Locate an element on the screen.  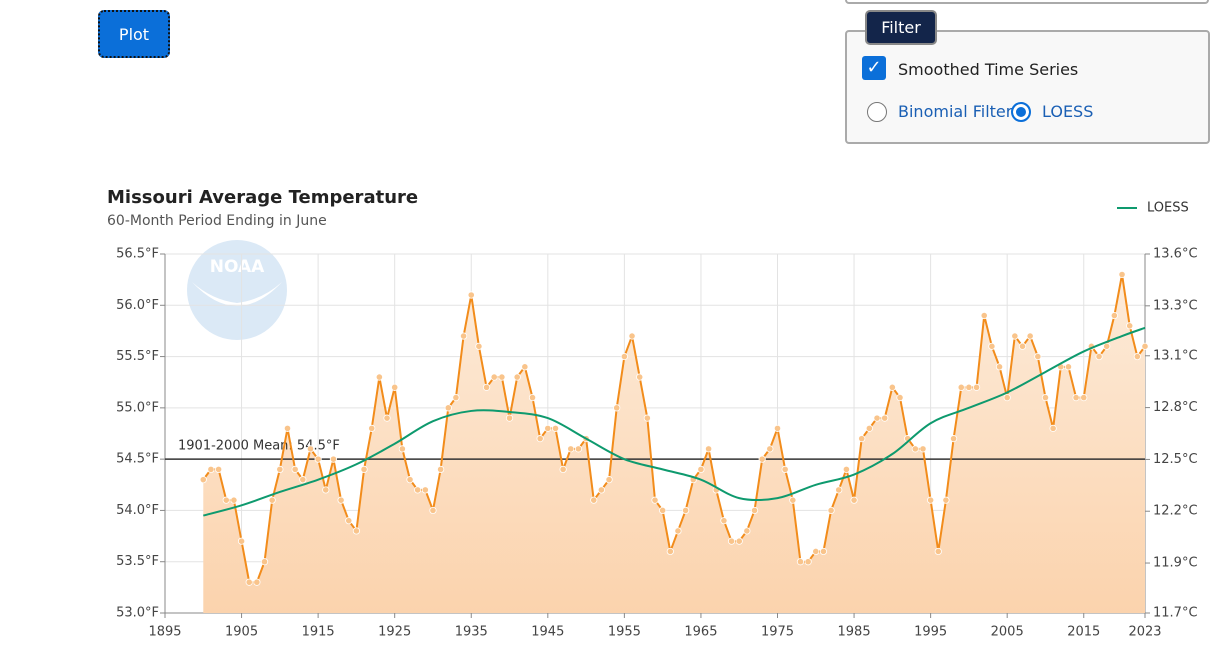
mean-label: 1901-2000 Mean: 54.5°F is located at coordinates (259, 446).